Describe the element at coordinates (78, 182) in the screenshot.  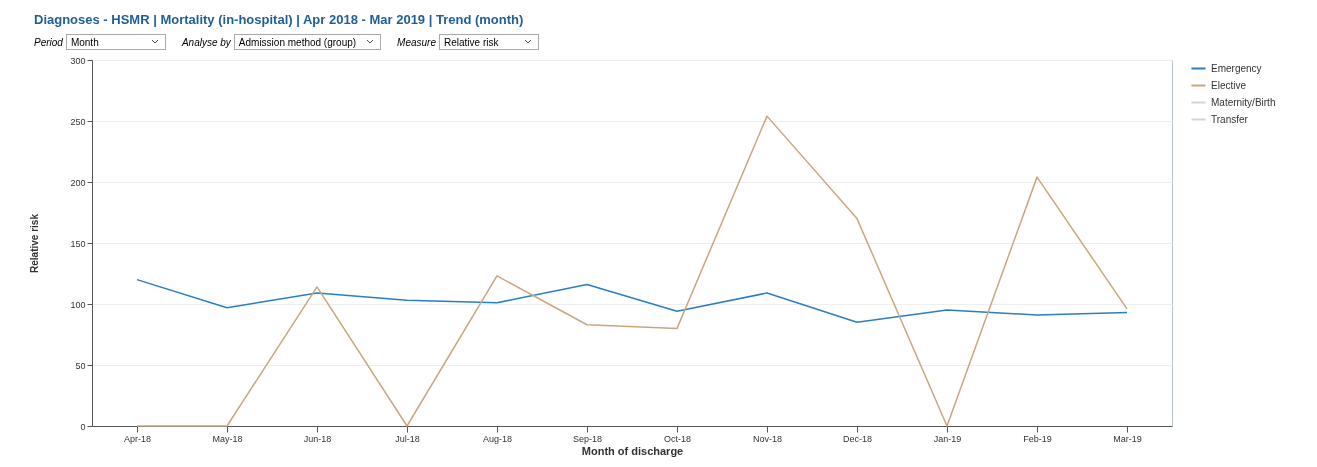
I see `y-tick-label: 200` at that location.